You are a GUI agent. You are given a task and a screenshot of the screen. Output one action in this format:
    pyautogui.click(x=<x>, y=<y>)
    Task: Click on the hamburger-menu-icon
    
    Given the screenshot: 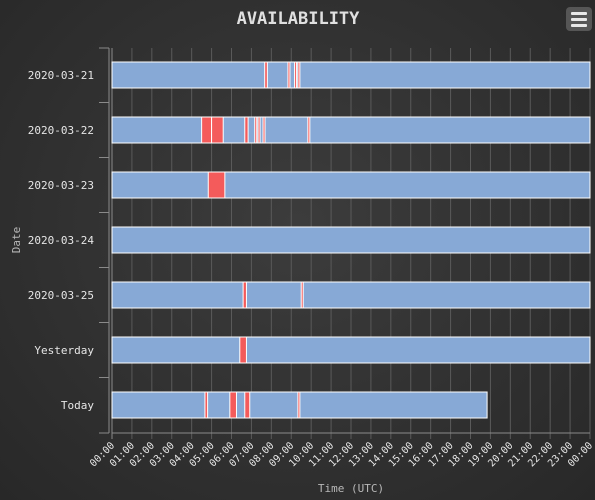 What is the action you would take?
    pyautogui.click(x=579, y=13)
    